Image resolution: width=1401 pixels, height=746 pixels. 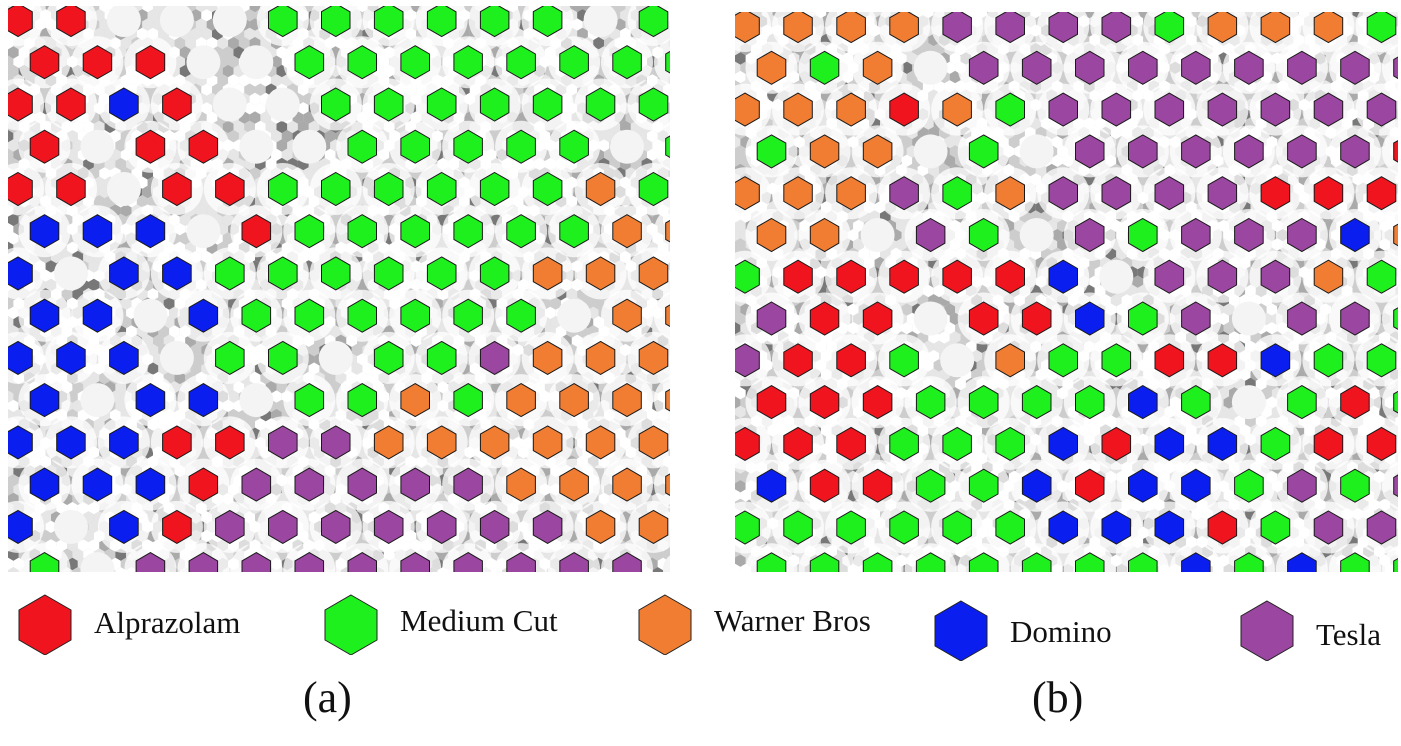 What do you see at coordinates (665, 624) in the screenshot?
I see `warner-bros-swatch` at bounding box center [665, 624].